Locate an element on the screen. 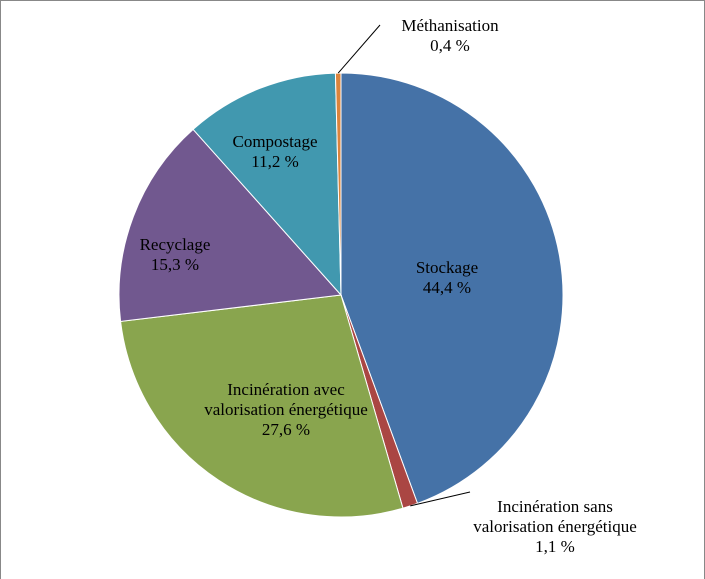 The image size is (705, 579). slice-label: Recyclage 15,3 % is located at coordinates (175, 255).